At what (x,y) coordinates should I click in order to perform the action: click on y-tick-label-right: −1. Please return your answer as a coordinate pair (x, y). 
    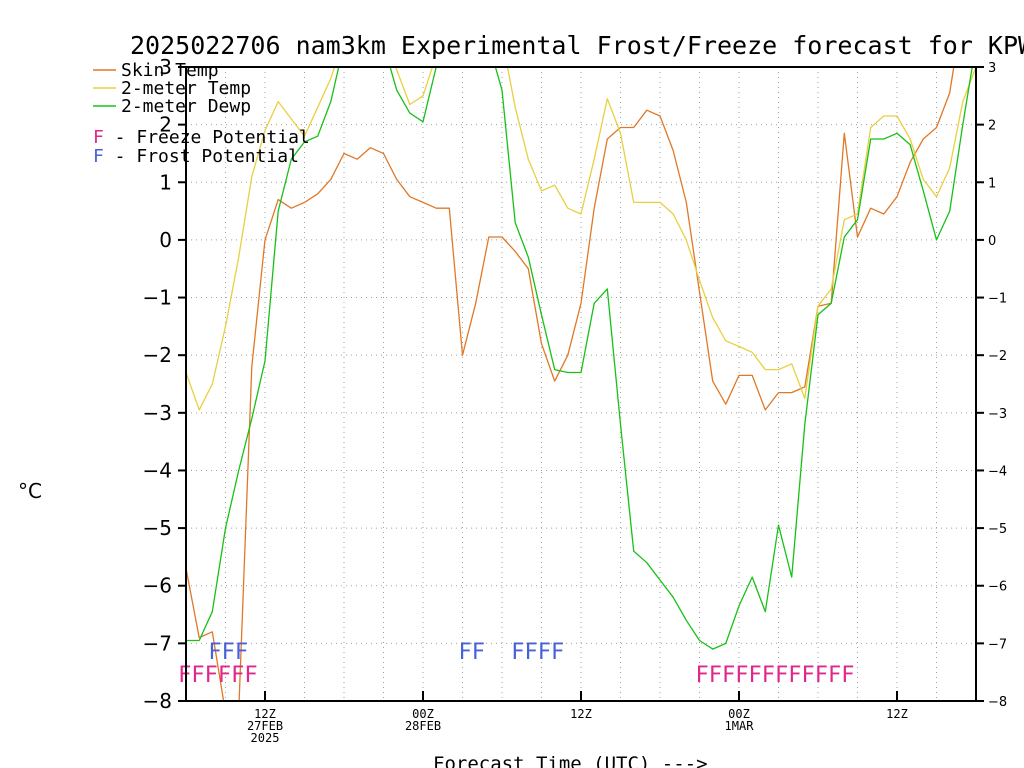
    Looking at the image, I should click on (997, 299).